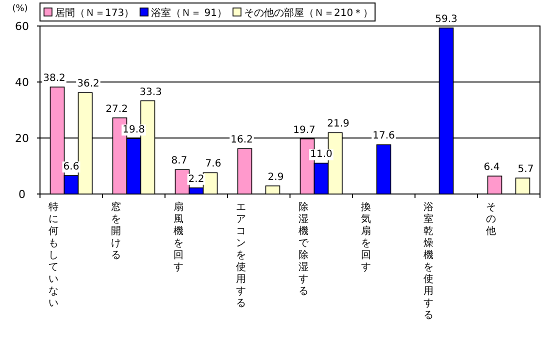 The width and height of the screenshot is (552, 343). What do you see at coordinates (491, 219) in the screenshot?
I see `x-tick-label: その他` at bounding box center [491, 219].